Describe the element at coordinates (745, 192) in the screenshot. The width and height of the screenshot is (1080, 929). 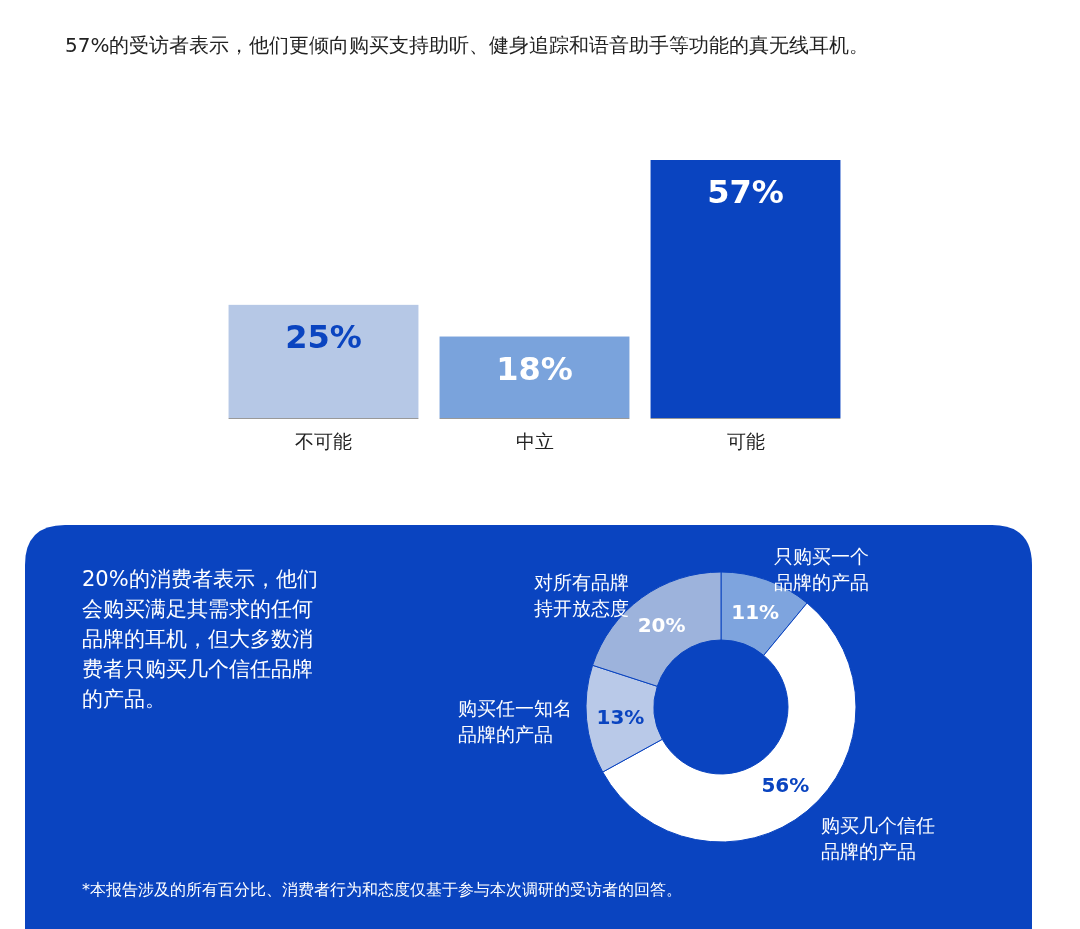
I see `data-label: 57%` at that location.